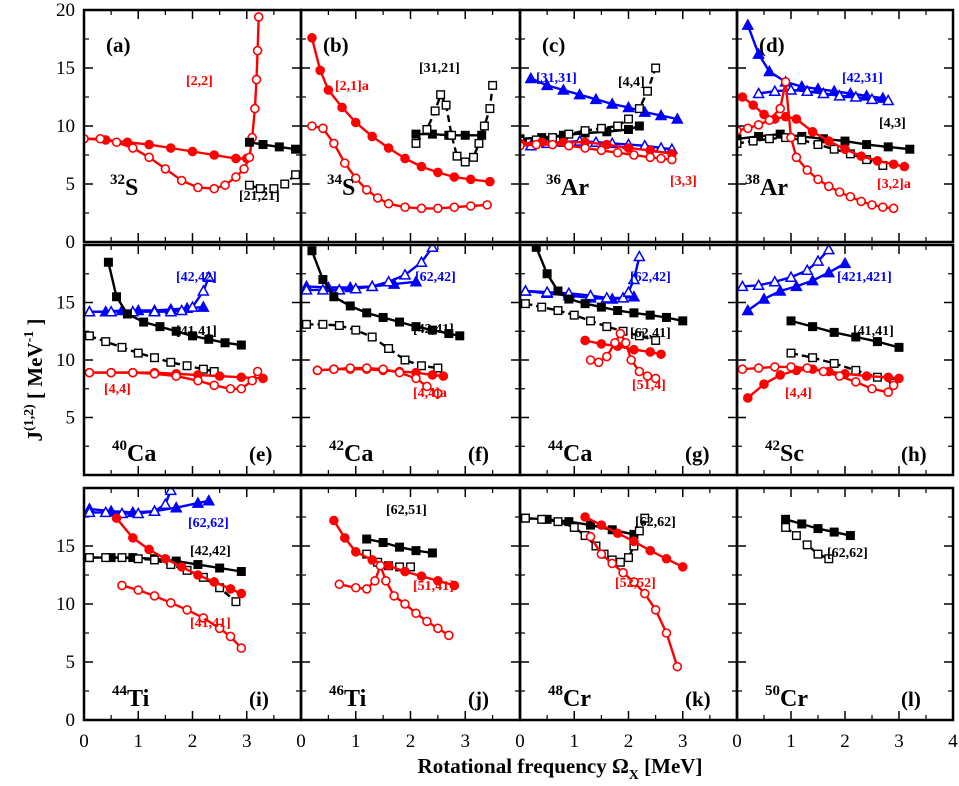 The width and height of the screenshot is (959, 786). I want to click on band-label: [62,41], so click(650, 333).